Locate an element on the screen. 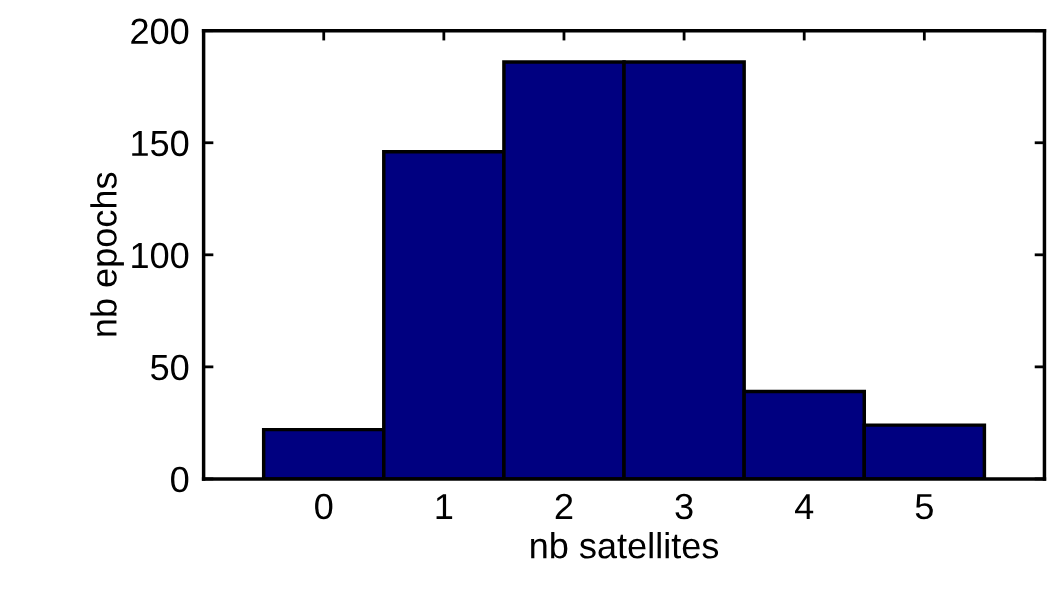 The height and width of the screenshot is (614, 1055). y-tick-label: 150 is located at coordinates (160, 143).